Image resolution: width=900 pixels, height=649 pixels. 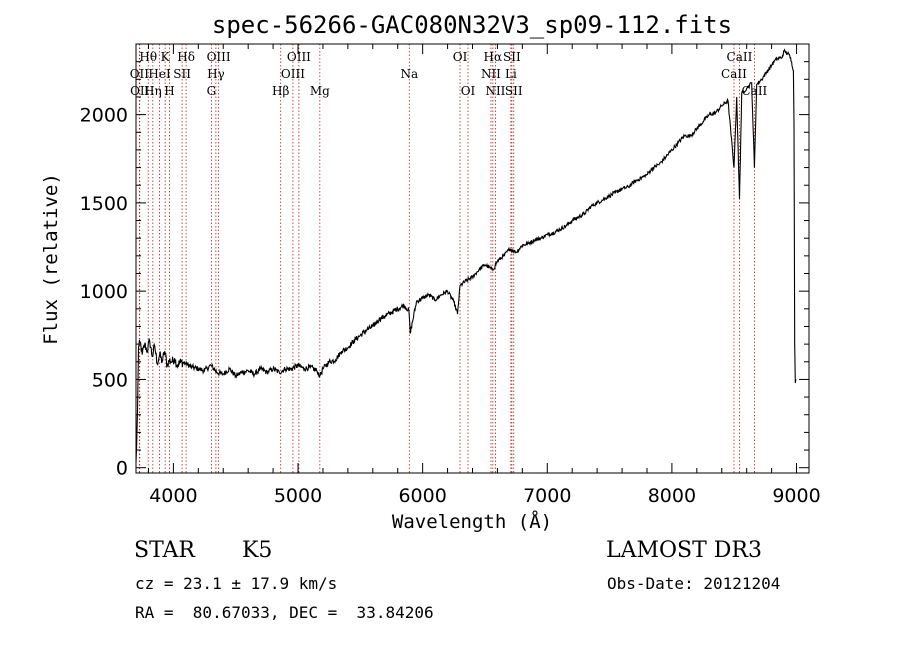 What do you see at coordinates (684, 550) in the screenshot?
I see `survey-name: LAMOST DR3` at bounding box center [684, 550].